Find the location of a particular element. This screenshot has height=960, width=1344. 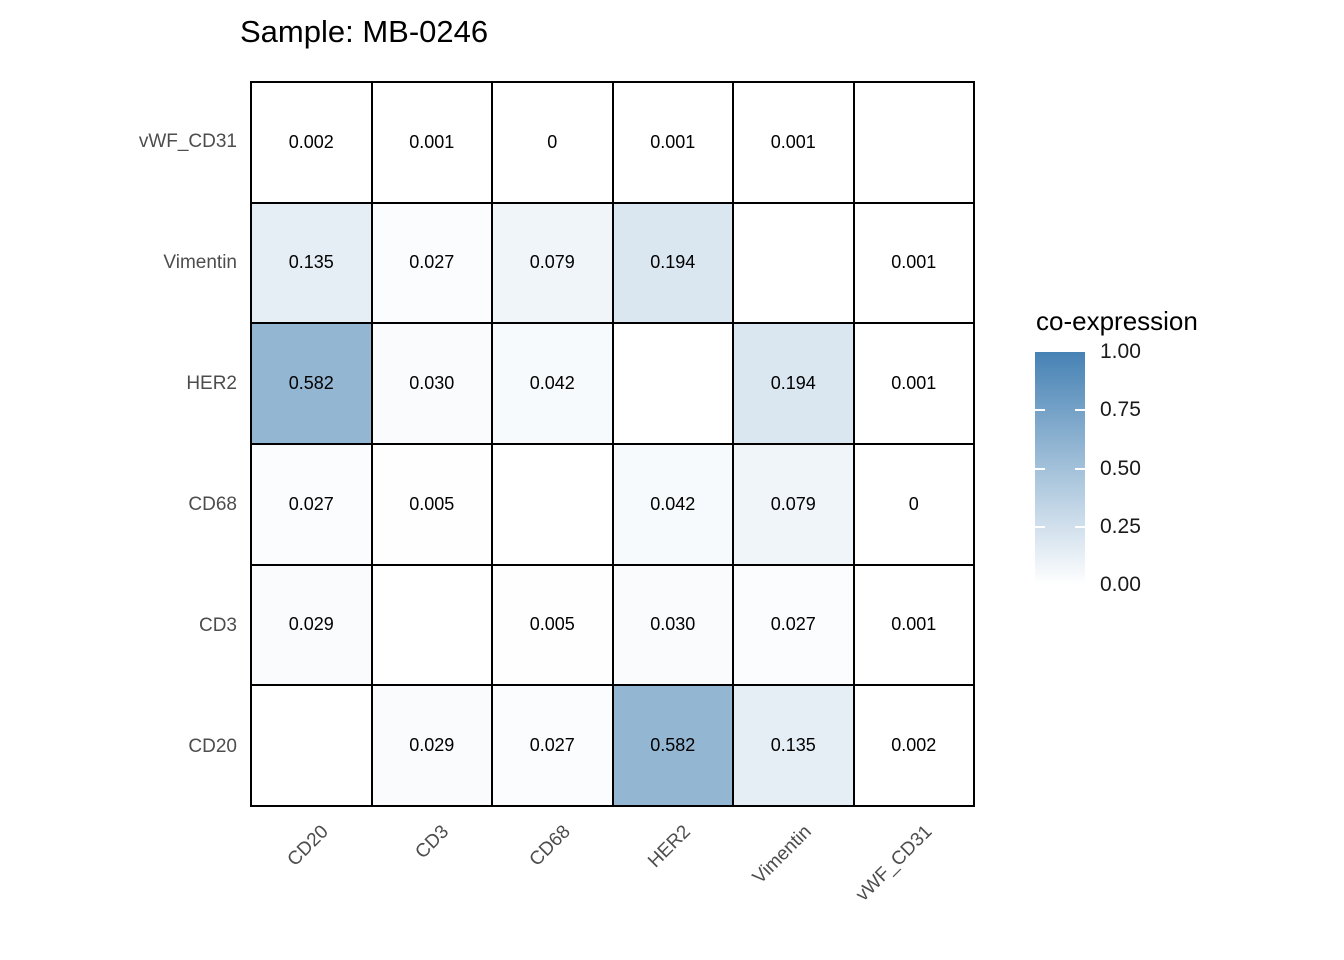

y-axis-label: CD68 is located at coordinates (212, 504).